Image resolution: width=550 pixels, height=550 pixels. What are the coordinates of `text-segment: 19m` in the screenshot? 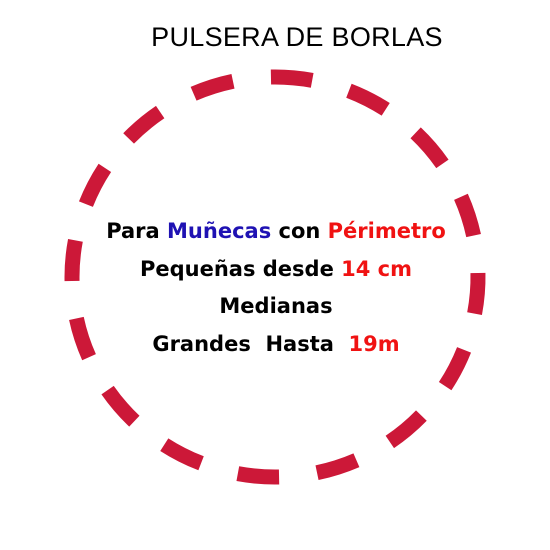 It's located at (374, 343).